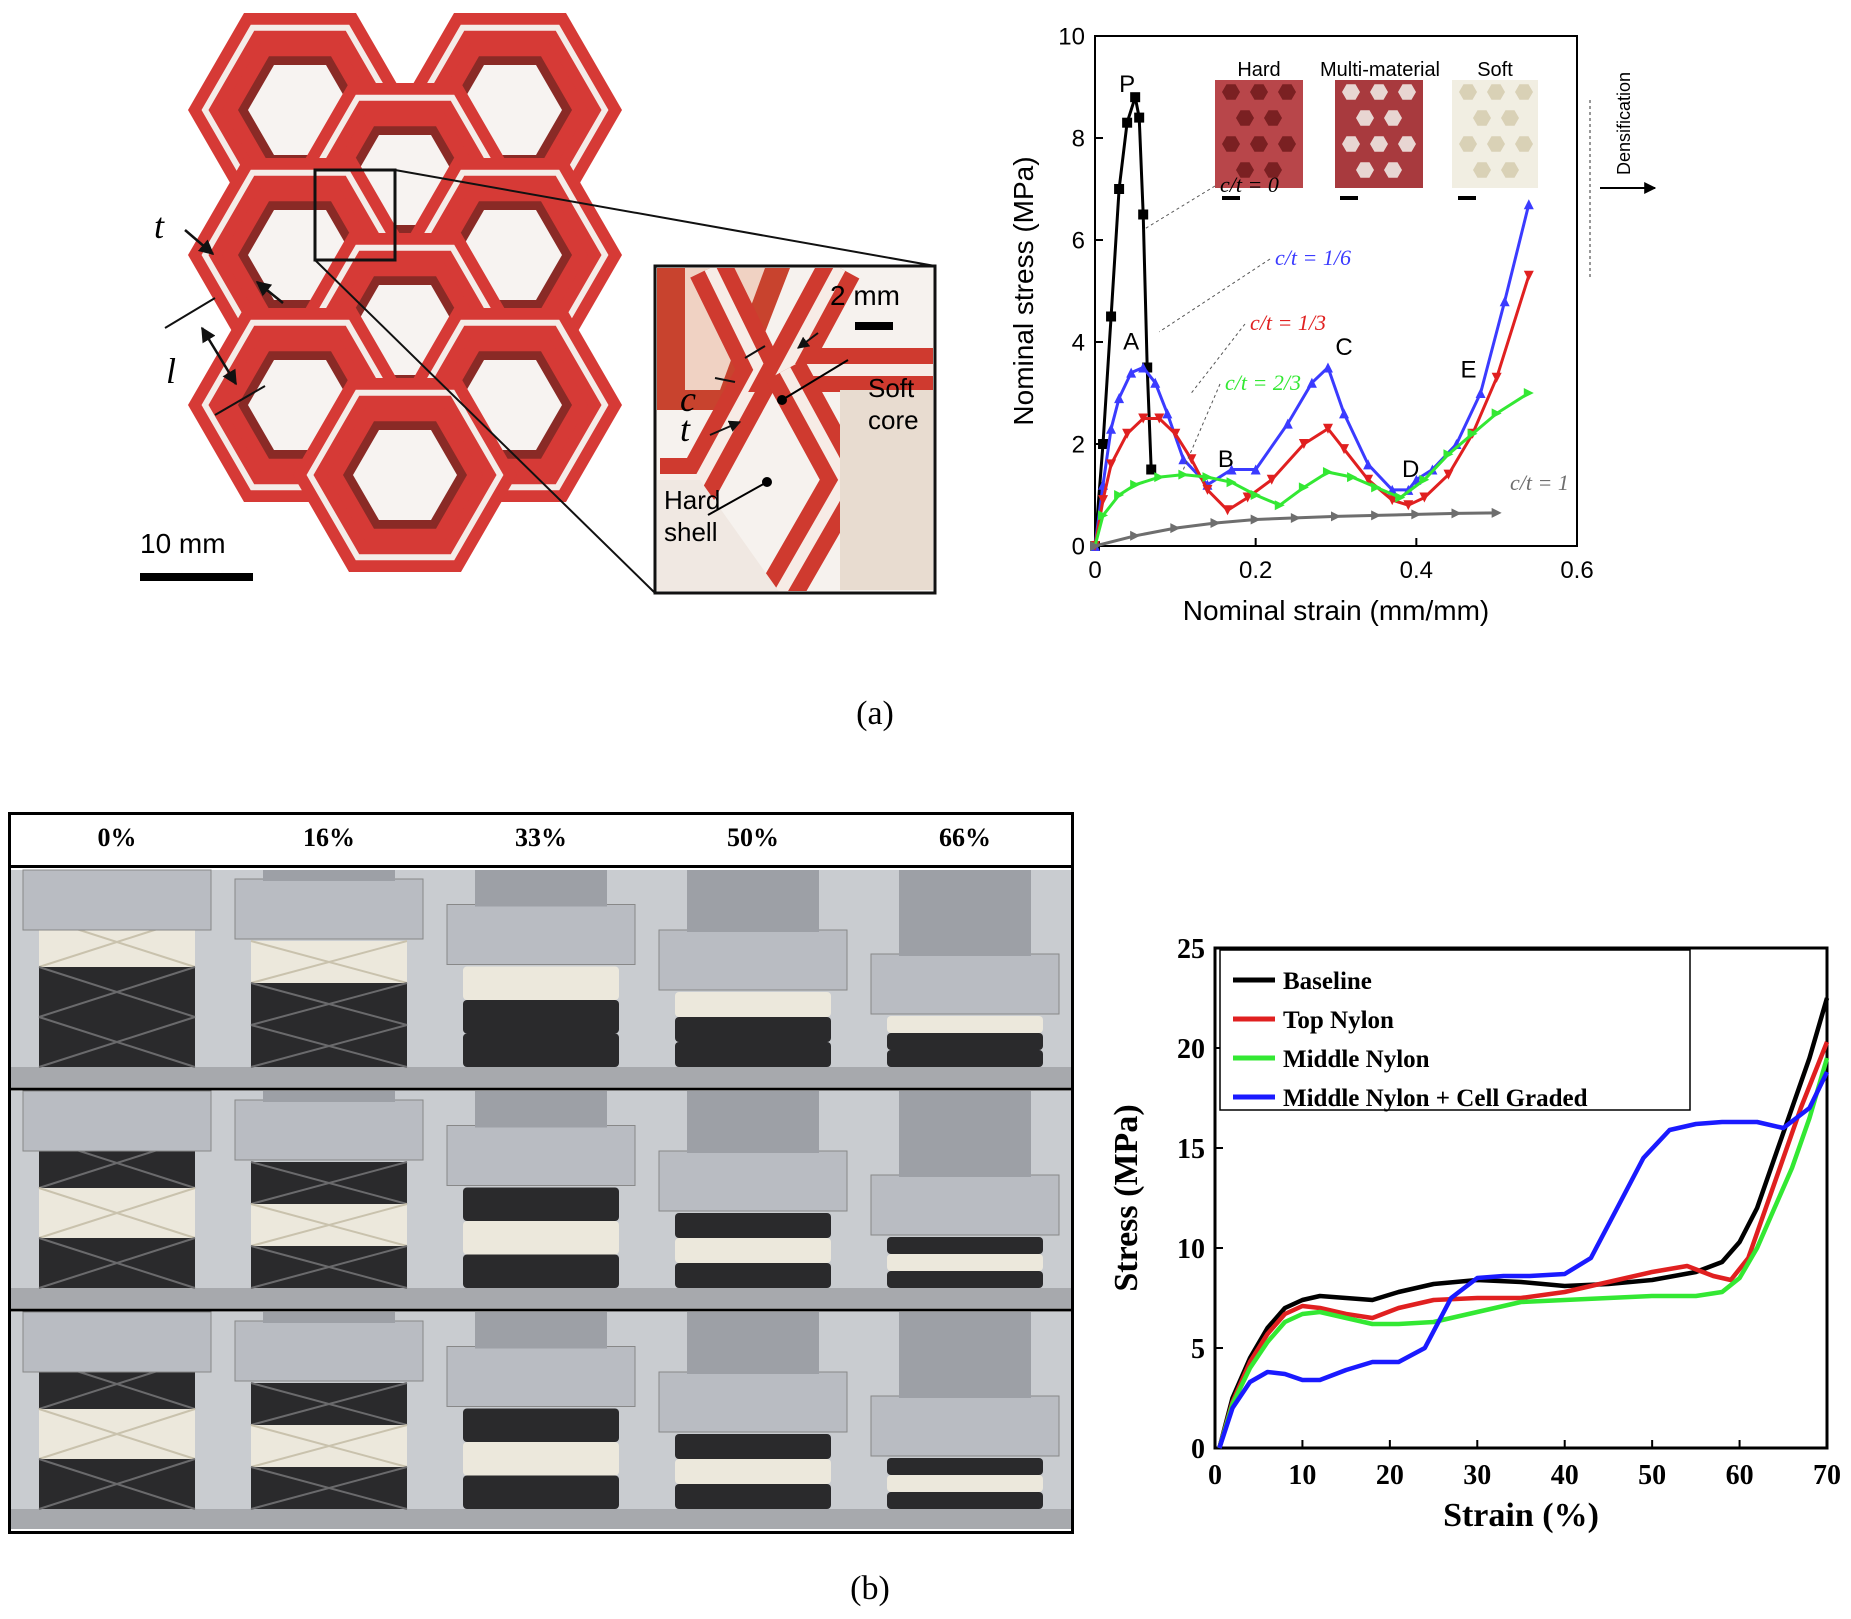  What do you see at coordinates (1410, 469) in the screenshot?
I see `point-label-d: D` at bounding box center [1410, 469].